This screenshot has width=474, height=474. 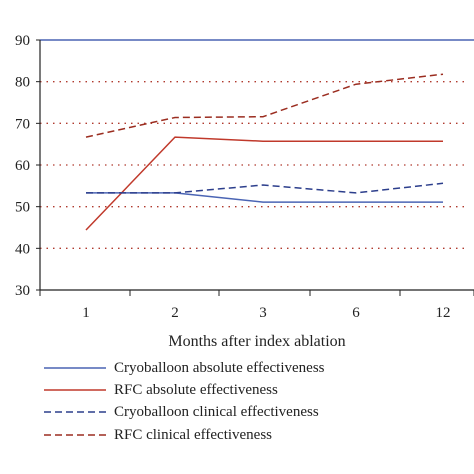 I want to click on legend-label-0: Cryoballoon absolute effectiveness, so click(x=219, y=368).